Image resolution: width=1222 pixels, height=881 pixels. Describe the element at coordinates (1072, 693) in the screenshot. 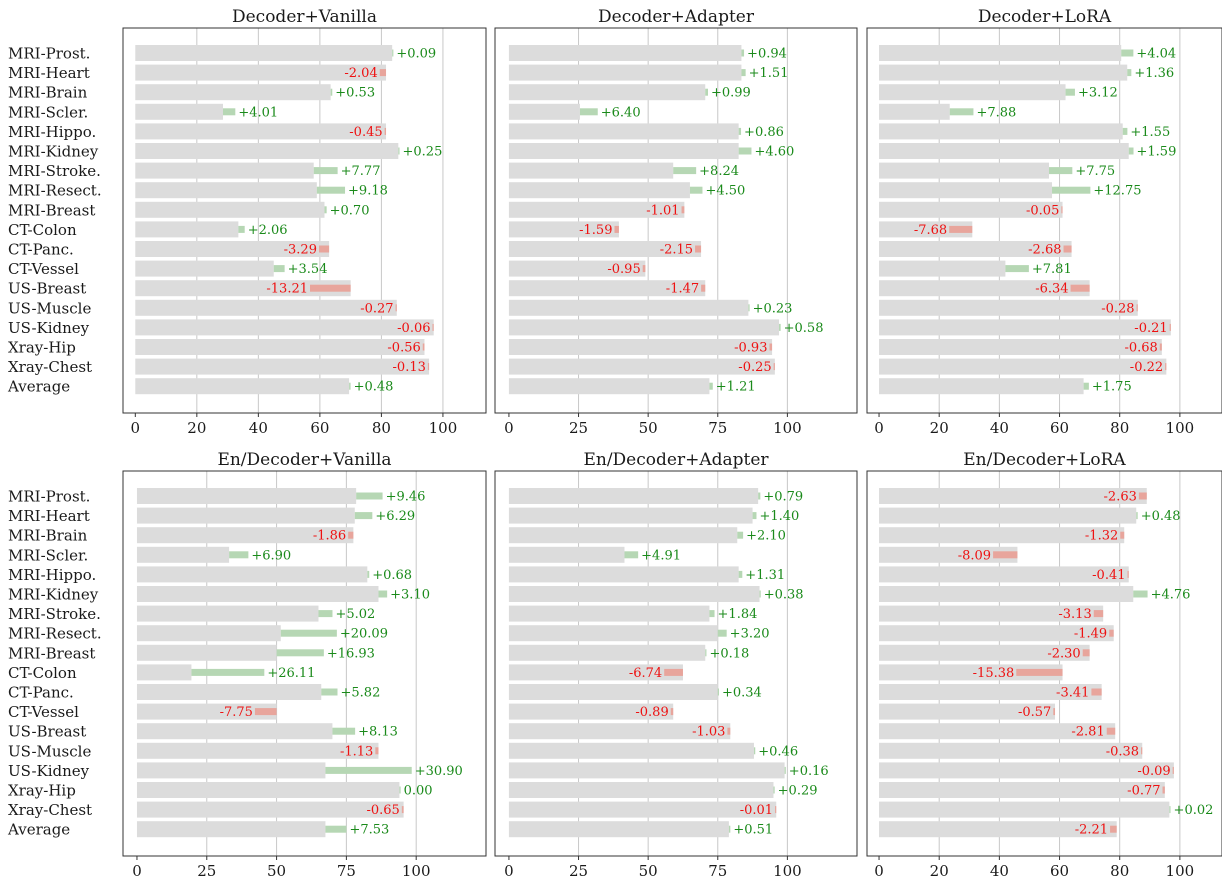

I see `delta-label: -3.41` at that location.